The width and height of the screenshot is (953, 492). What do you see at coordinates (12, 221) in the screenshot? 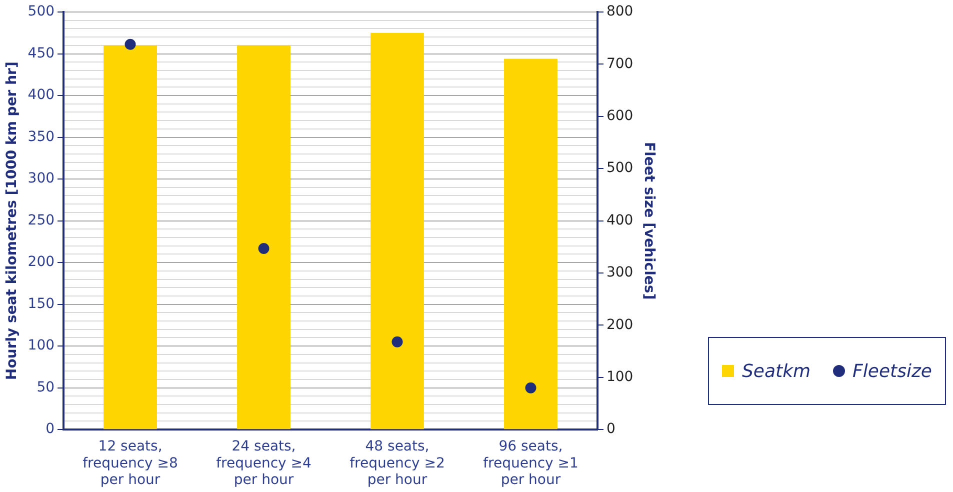
I see `y-axis-title: Hourly seat kilometres [1000 km per hr]` at bounding box center [12, 221].